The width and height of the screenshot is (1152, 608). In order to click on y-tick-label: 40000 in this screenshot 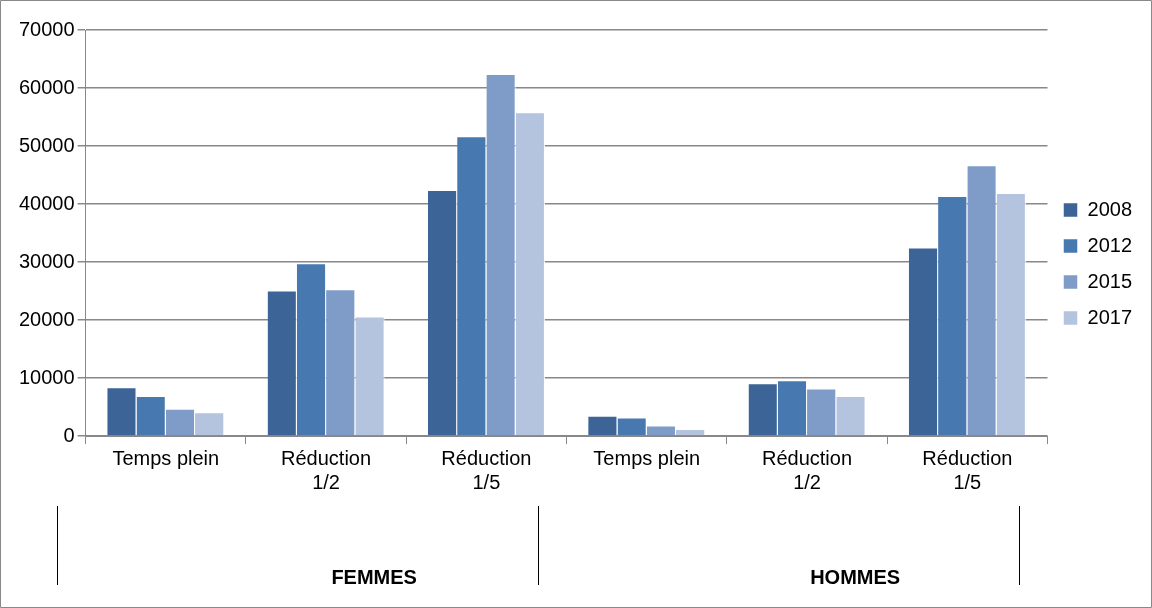, I will do `click(46, 202)`.